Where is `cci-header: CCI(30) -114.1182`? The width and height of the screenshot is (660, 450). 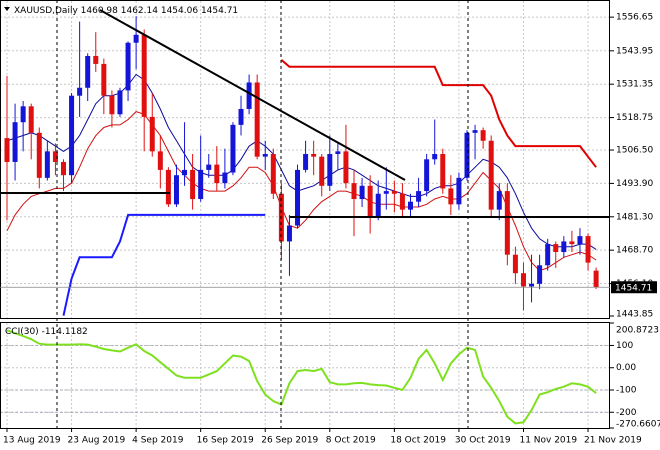
cci-header: CCI(30) -114.1182 is located at coordinates (46, 332).